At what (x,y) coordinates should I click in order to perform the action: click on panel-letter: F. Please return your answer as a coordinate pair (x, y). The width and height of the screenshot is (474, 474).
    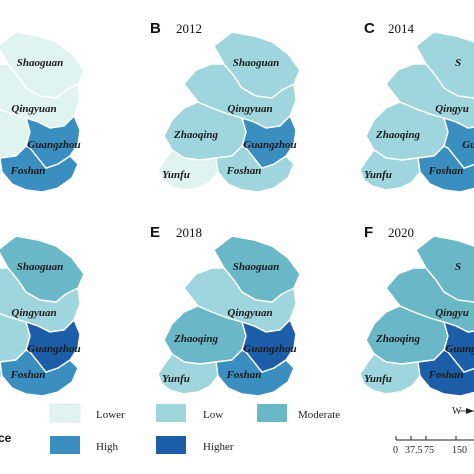
    Looking at the image, I should click on (368, 232).